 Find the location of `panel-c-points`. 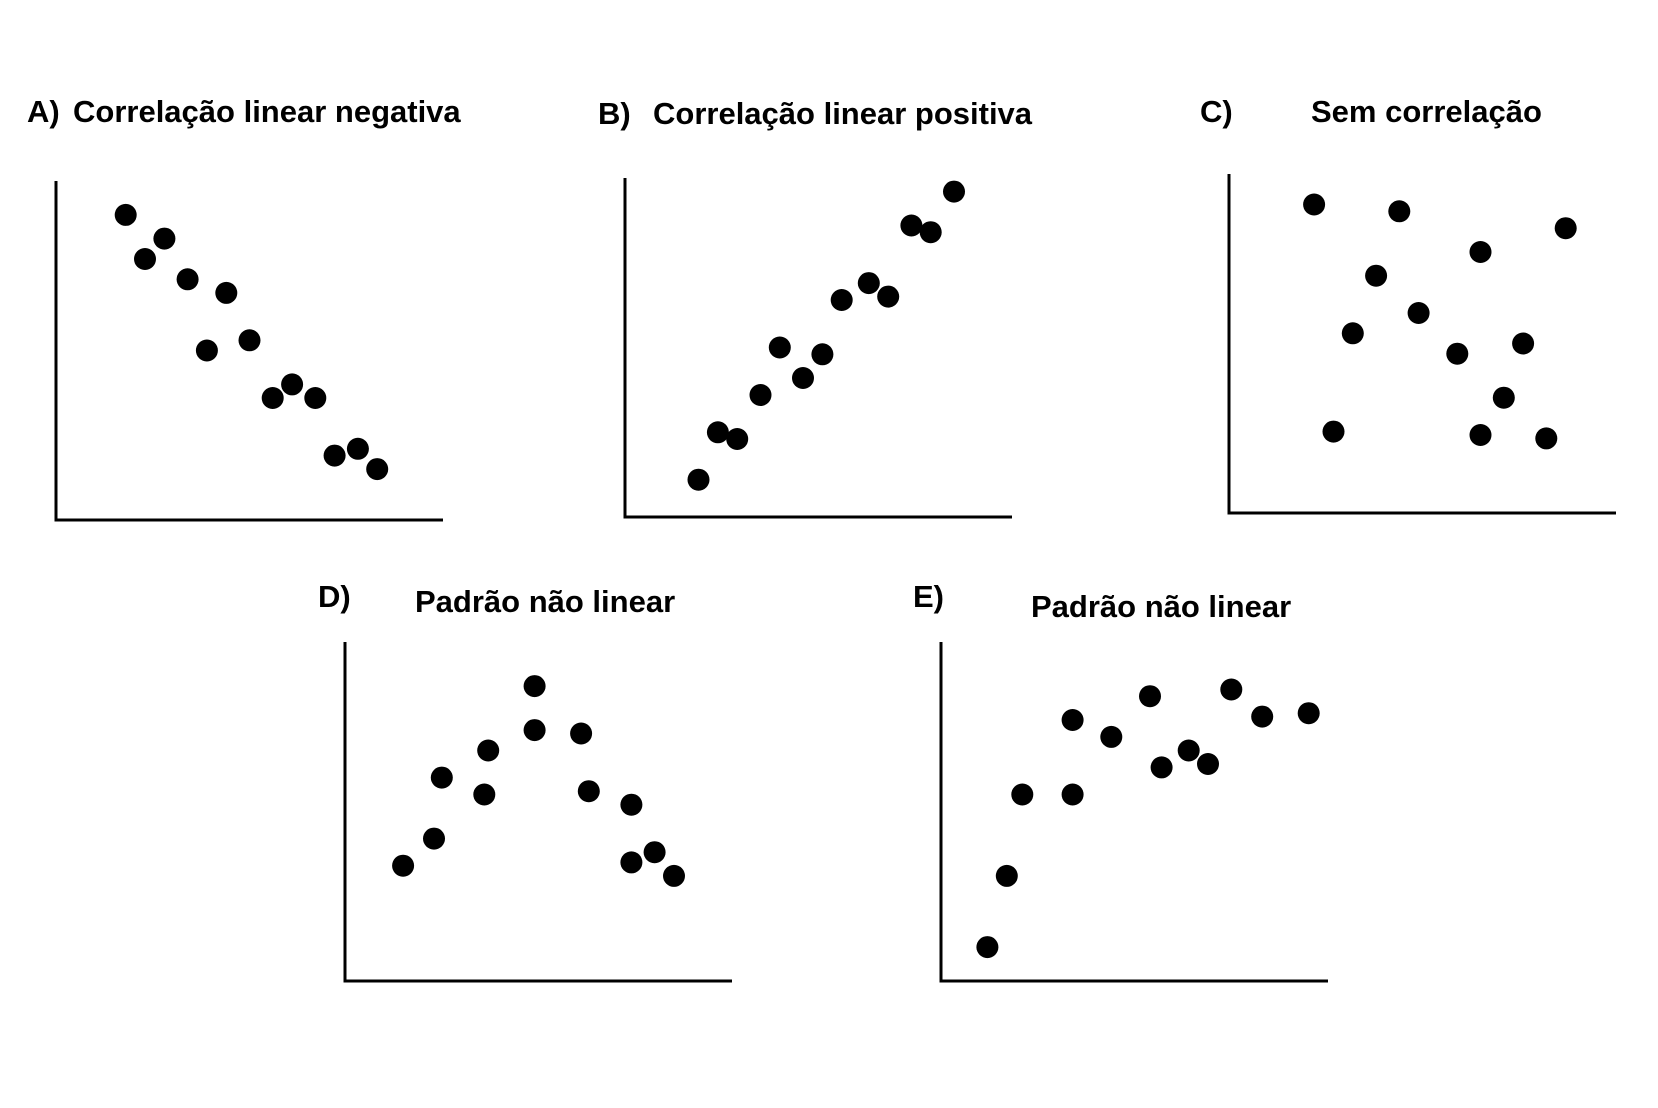

panel-c-points is located at coordinates (1440, 321).